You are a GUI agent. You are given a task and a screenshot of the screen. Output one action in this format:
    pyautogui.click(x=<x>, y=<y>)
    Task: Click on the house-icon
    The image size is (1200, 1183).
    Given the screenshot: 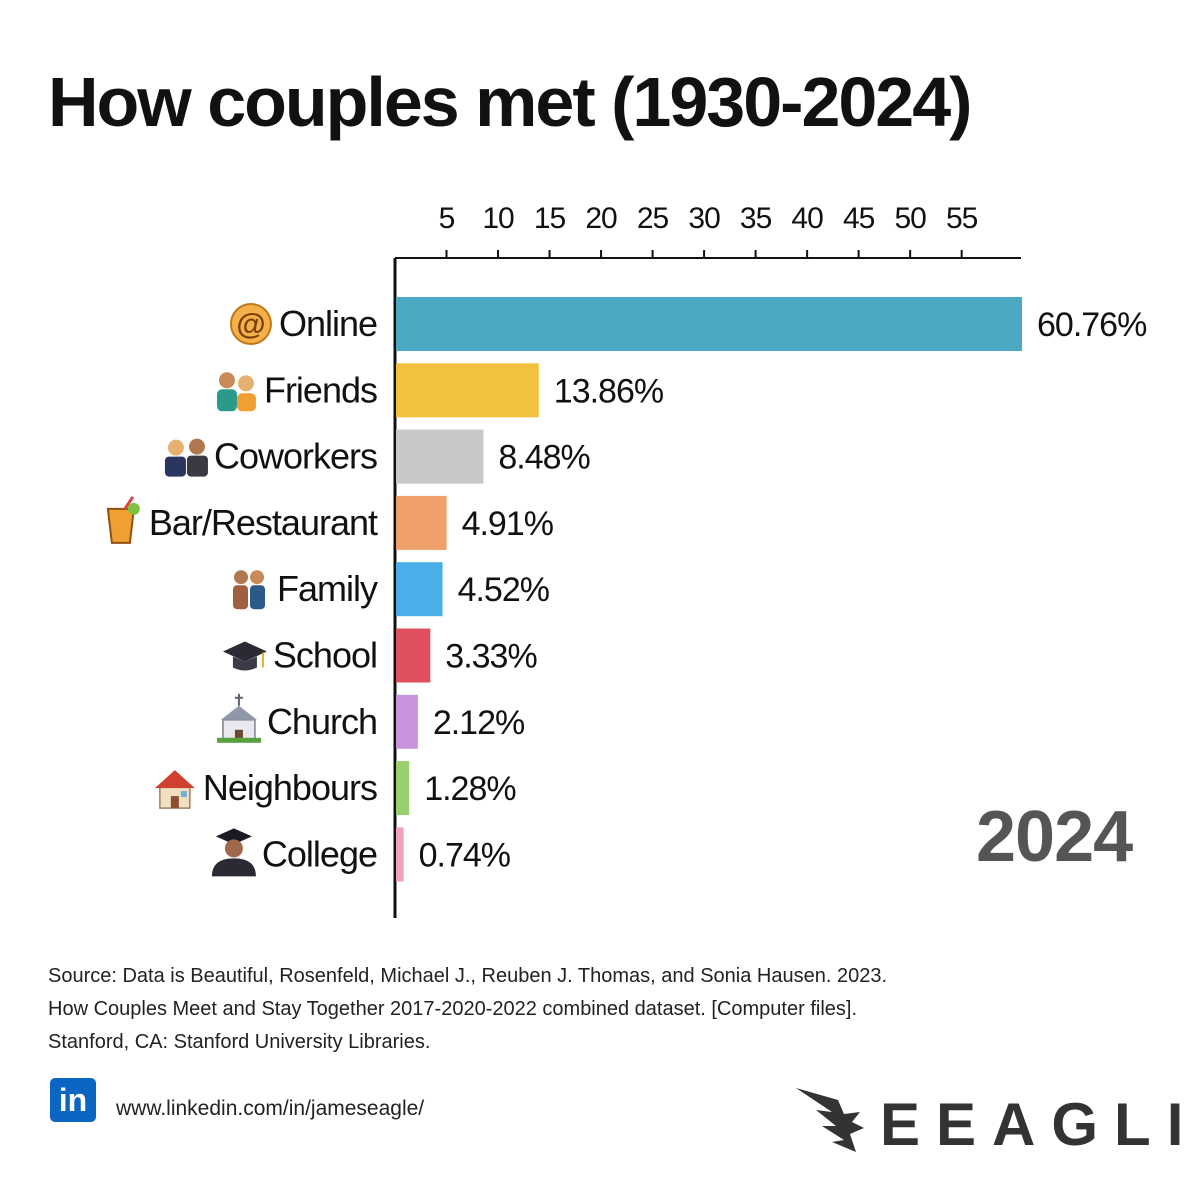 What is the action you would take?
    pyautogui.click(x=174, y=789)
    